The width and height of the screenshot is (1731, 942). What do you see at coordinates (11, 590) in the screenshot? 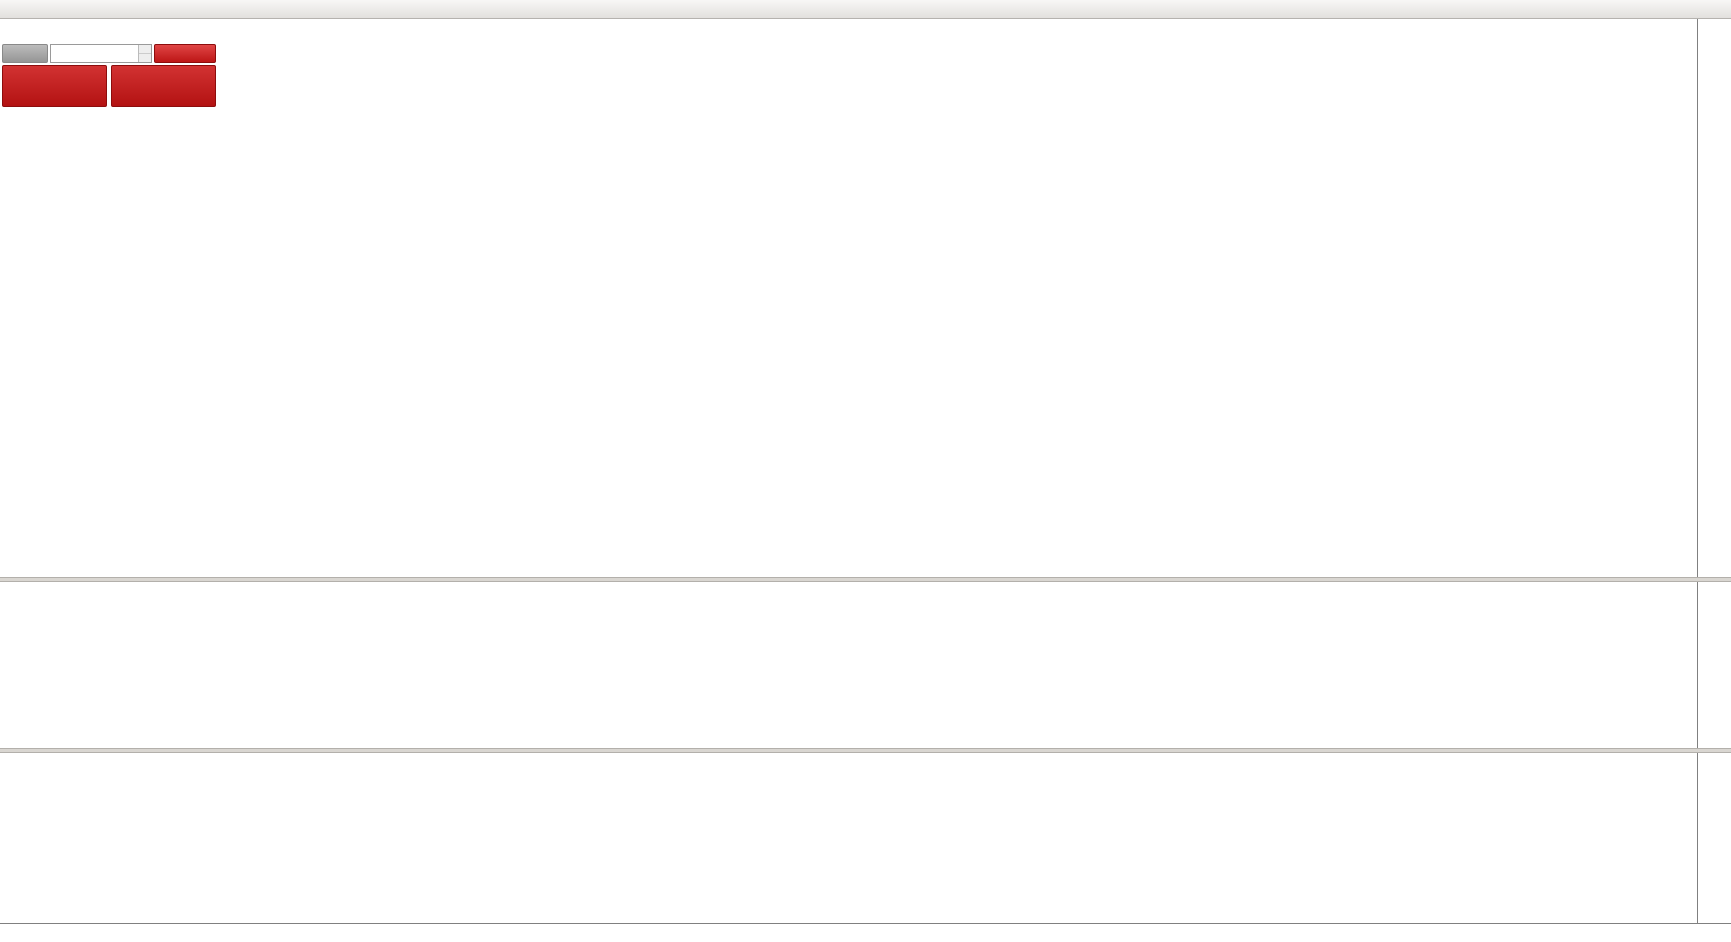
I see `macd-indicator-label` at bounding box center [11, 590].